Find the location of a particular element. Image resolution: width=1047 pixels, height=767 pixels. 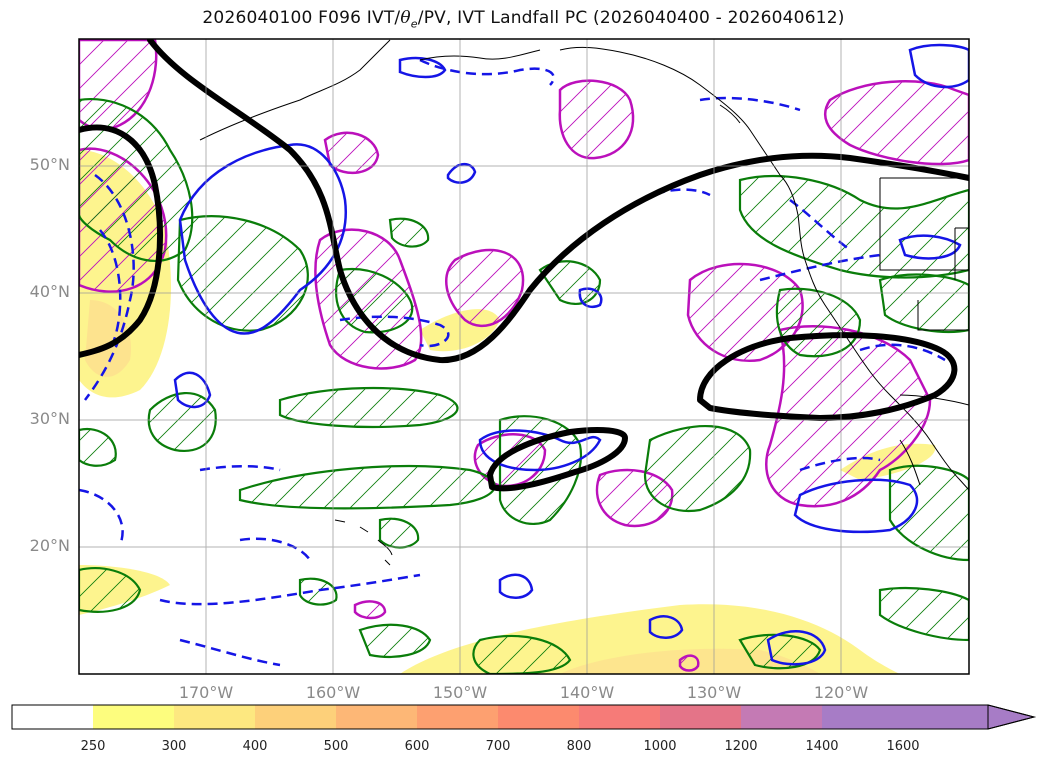

title-theta: θ is located at coordinates (405, 18).